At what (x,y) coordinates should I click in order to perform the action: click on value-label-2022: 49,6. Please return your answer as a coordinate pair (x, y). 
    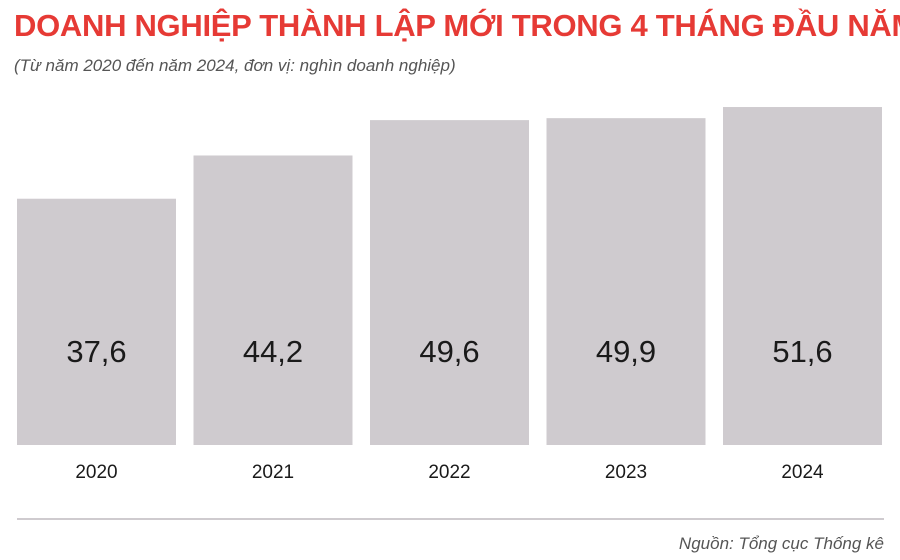
    Looking at the image, I should click on (449, 351).